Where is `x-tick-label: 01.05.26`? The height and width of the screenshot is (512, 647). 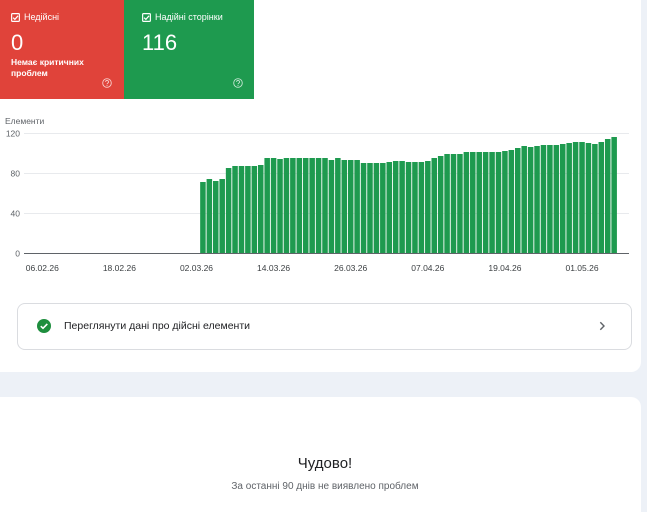 x-tick-label: 01.05.26 is located at coordinates (581, 268).